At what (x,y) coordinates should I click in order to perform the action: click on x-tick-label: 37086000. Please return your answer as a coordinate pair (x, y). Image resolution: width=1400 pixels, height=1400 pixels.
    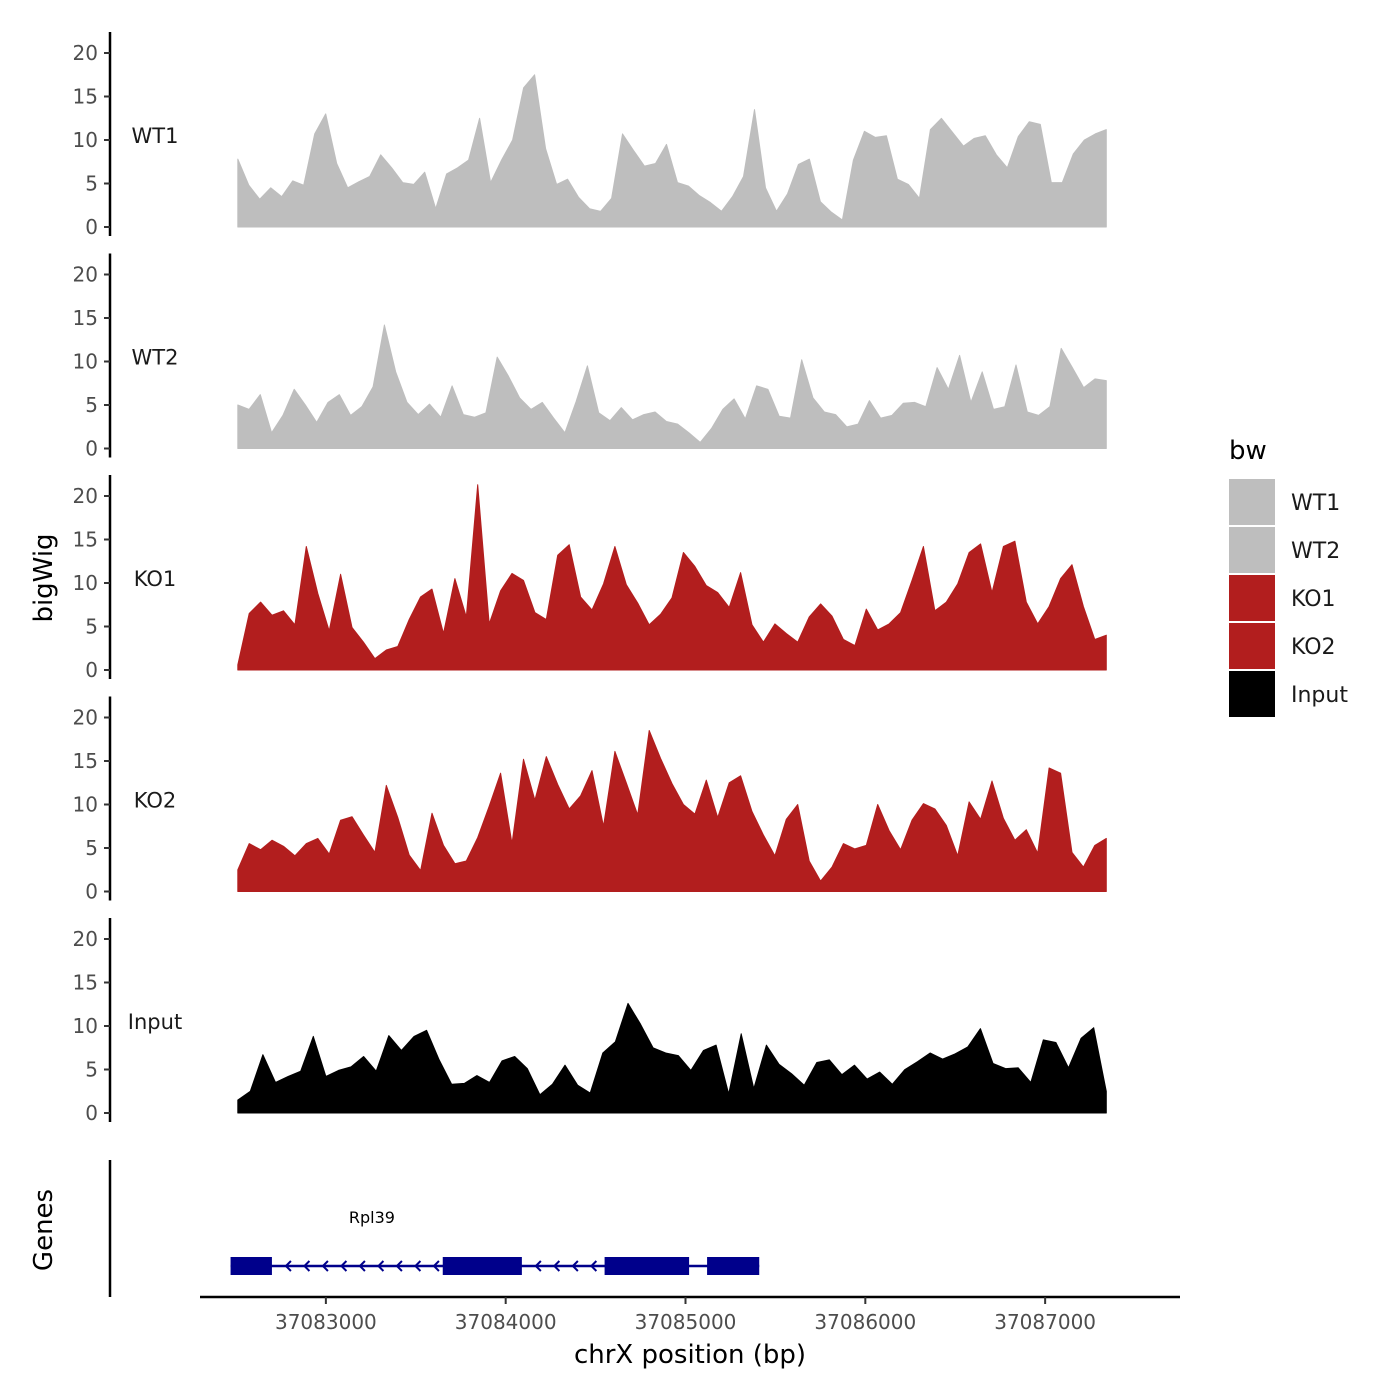
    Looking at the image, I should click on (865, 1322).